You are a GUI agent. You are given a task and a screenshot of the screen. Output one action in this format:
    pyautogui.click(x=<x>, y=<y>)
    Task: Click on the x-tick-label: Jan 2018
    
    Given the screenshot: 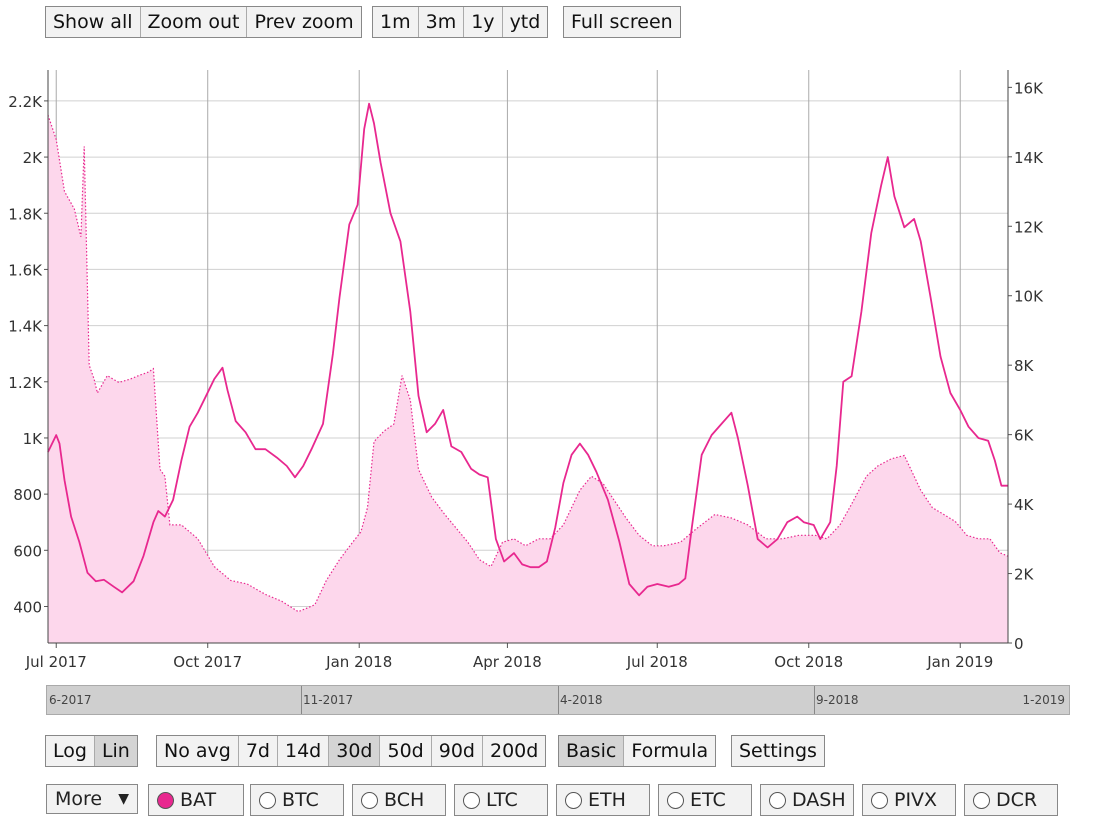 What is the action you would take?
    pyautogui.click(x=358, y=661)
    